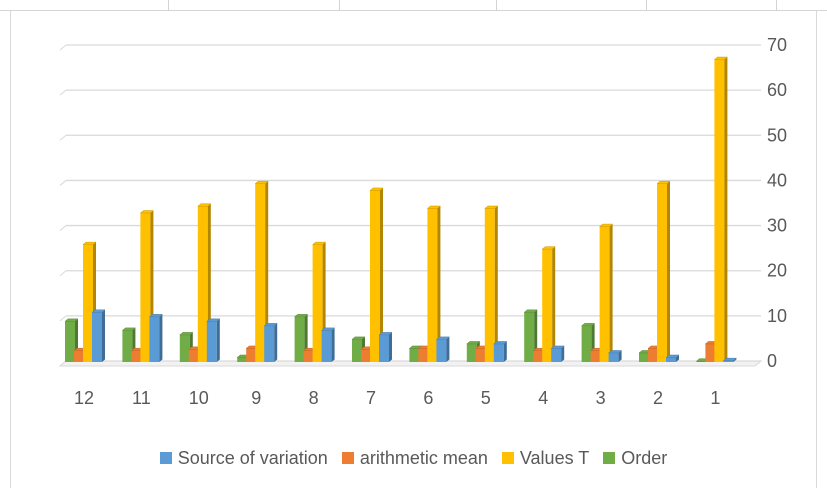 This screenshot has height=488, width=827. I want to click on x-tick-label: 11, so click(141, 398).